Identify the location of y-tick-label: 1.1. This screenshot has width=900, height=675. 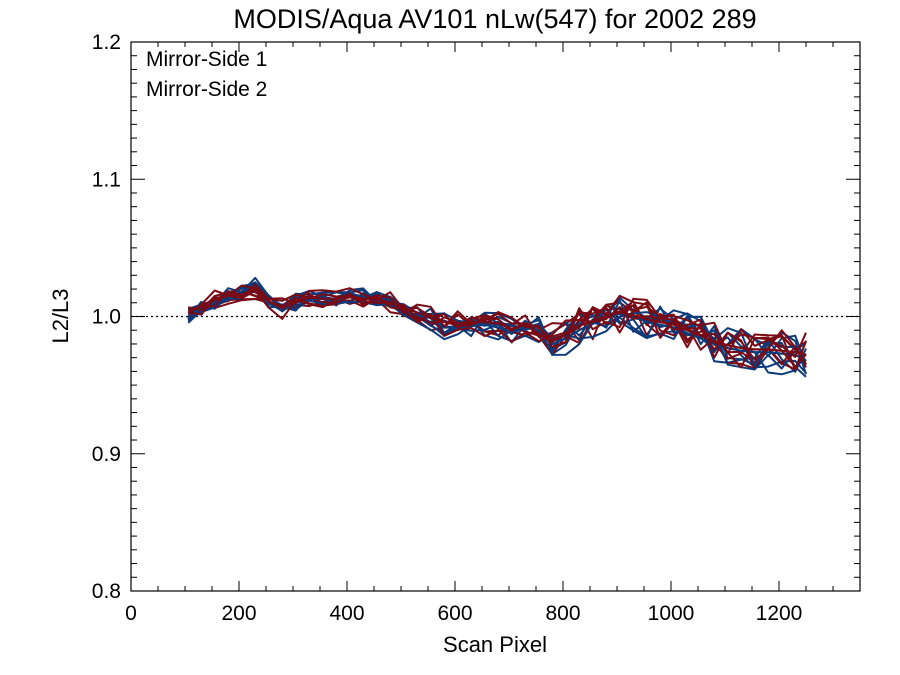
(106, 179).